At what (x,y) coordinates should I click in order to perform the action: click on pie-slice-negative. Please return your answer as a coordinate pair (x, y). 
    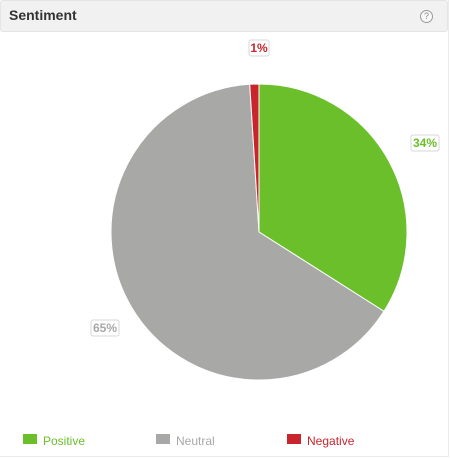
    Looking at the image, I should click on (254, 158).